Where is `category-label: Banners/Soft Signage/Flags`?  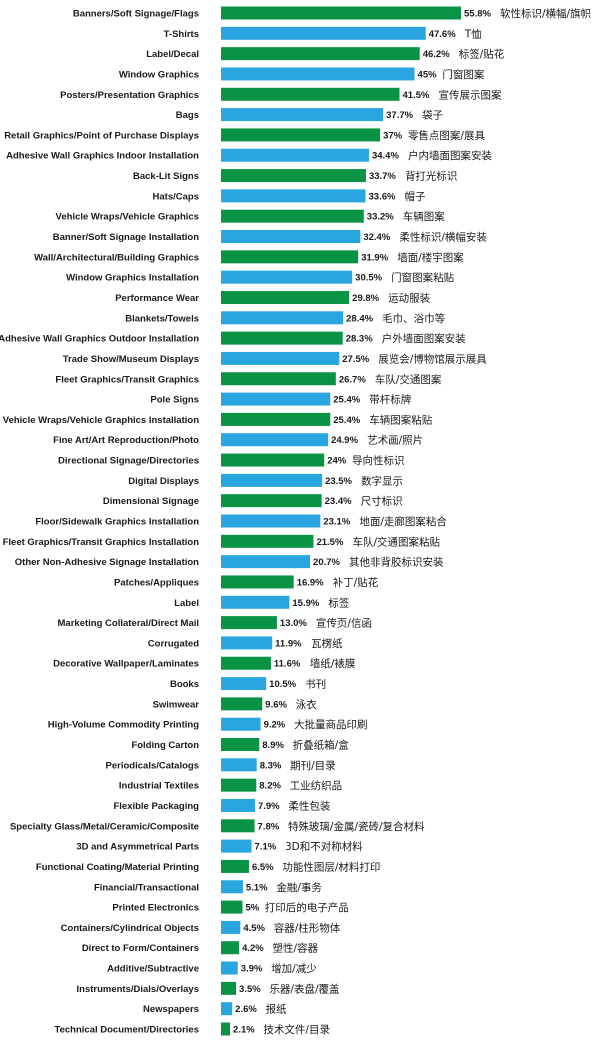 category-label: Banners/Soft Signage/Flags is located at coordinates (136, 14).